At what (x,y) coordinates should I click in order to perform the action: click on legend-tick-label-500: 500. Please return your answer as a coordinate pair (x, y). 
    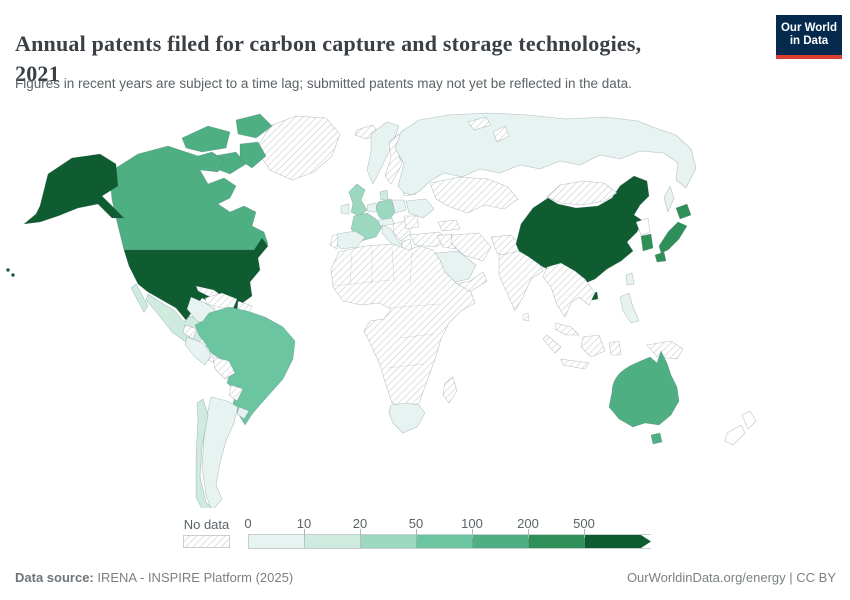
    Looking at the image, I should click on (584, 523).